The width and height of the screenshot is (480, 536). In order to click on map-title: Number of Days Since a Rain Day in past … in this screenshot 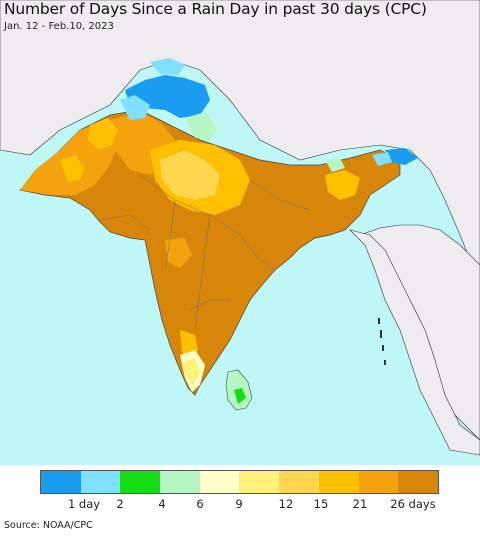, I will do `click(215, 9)`.